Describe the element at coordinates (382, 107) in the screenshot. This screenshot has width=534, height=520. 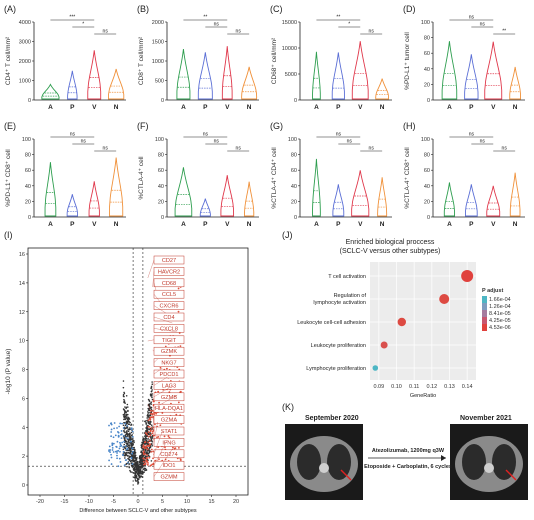
I see `group-label: N` at that location.